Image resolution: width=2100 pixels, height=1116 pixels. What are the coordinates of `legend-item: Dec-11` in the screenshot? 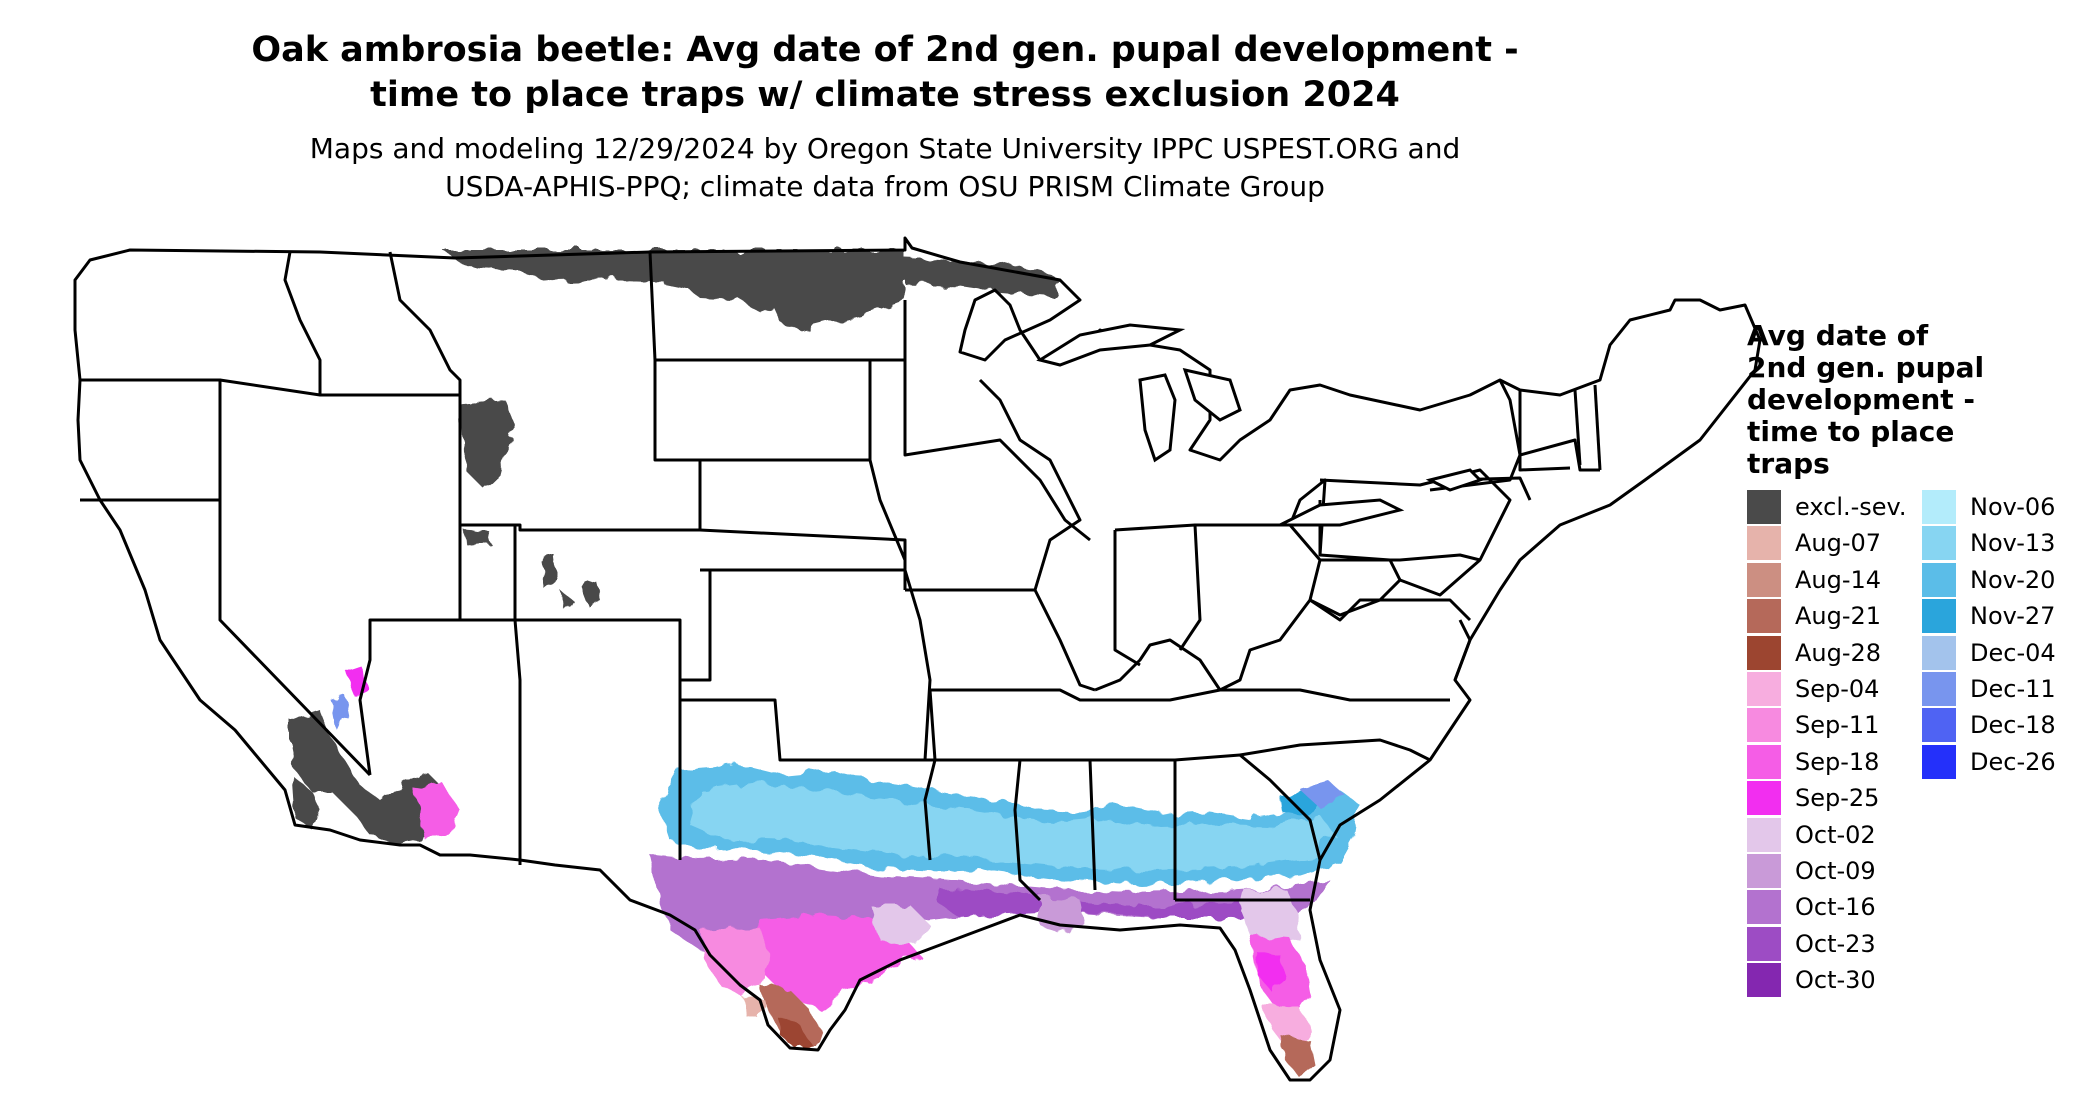 It's located at (1989, 689).